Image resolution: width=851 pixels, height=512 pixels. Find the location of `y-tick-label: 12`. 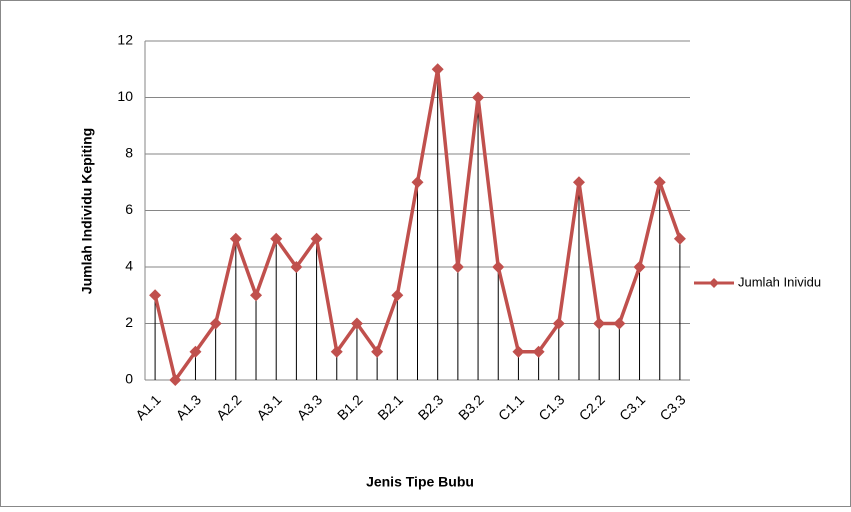

y-tick-label: 12 is located at coordinates (125, 40).